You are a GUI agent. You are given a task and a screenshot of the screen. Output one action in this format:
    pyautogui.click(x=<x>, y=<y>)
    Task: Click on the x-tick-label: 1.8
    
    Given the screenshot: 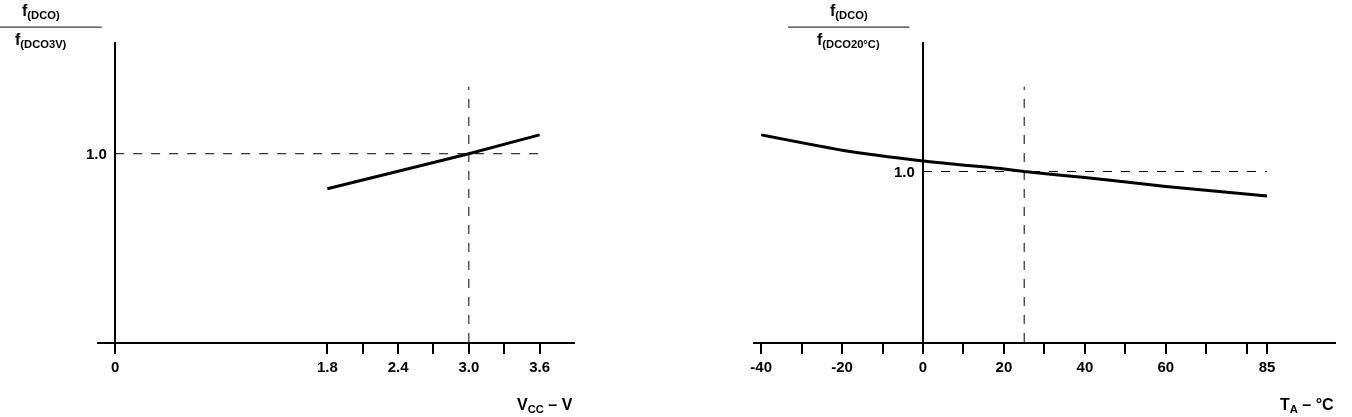 What is the action you would take?
    pyautogui.click(x=327, y=366)
    